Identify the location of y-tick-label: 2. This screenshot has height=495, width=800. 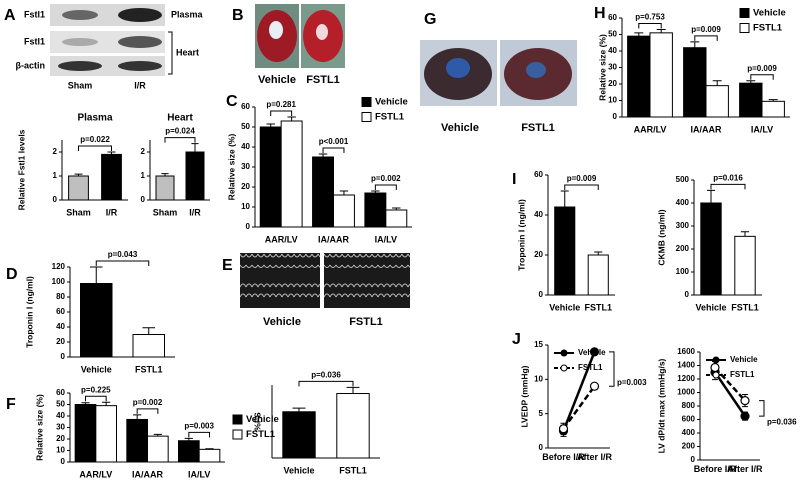
(143, 151).